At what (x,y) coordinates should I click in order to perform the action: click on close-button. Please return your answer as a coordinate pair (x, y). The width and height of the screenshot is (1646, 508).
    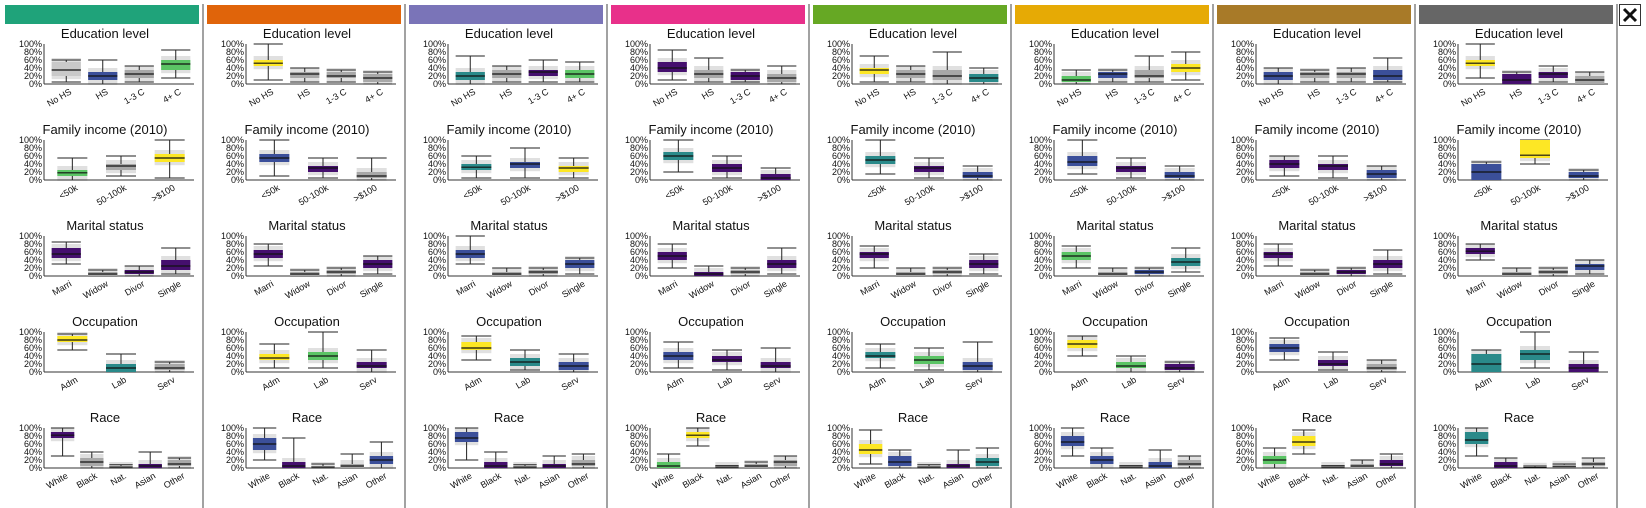
    Looking at the image, I should click on (1630, 15).